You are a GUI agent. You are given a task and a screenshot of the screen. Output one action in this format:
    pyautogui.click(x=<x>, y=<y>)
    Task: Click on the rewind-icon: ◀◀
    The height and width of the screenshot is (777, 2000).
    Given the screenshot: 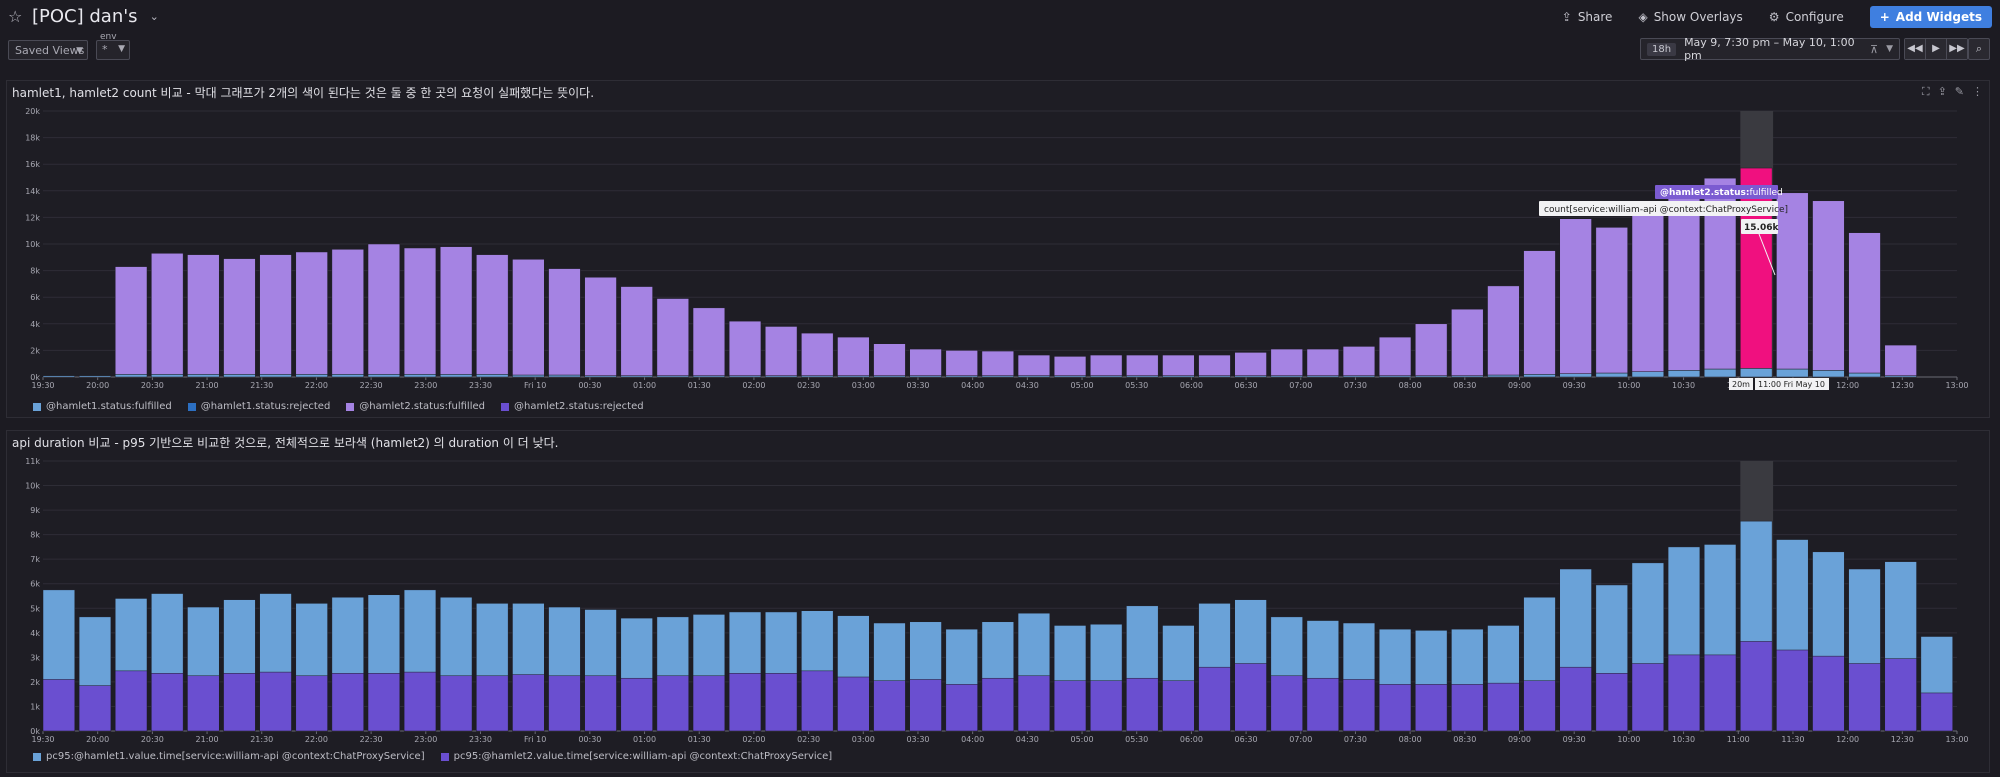 What is the action you would take?
    pyautogui.click(x=1915, y=49)
    